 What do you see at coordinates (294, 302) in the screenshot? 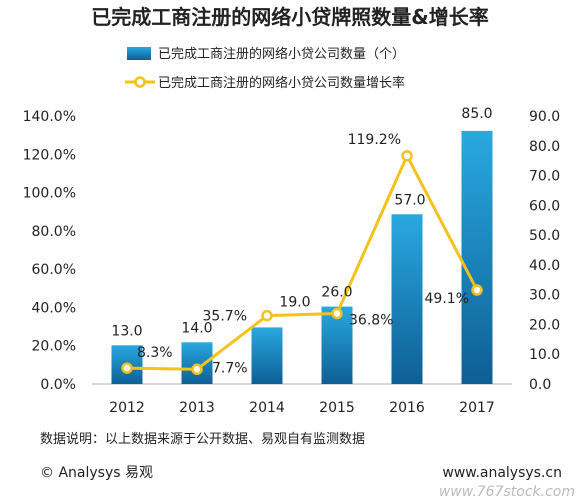
I see `bar-value-label: 19.0` at bounding box center [294, 302].